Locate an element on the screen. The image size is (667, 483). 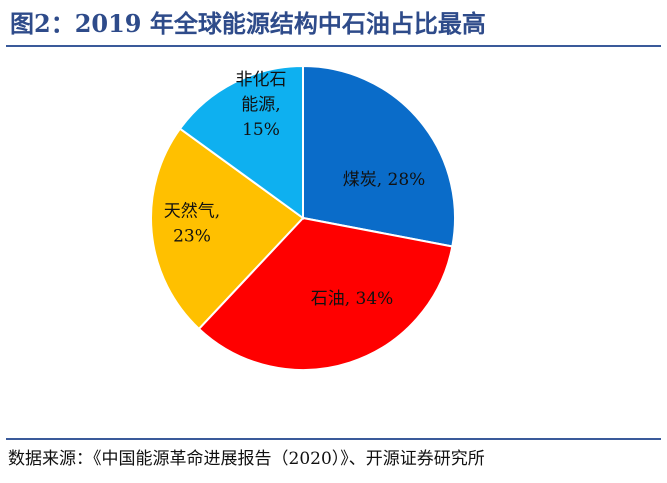
title-divider is located at coordinates (333, 46).